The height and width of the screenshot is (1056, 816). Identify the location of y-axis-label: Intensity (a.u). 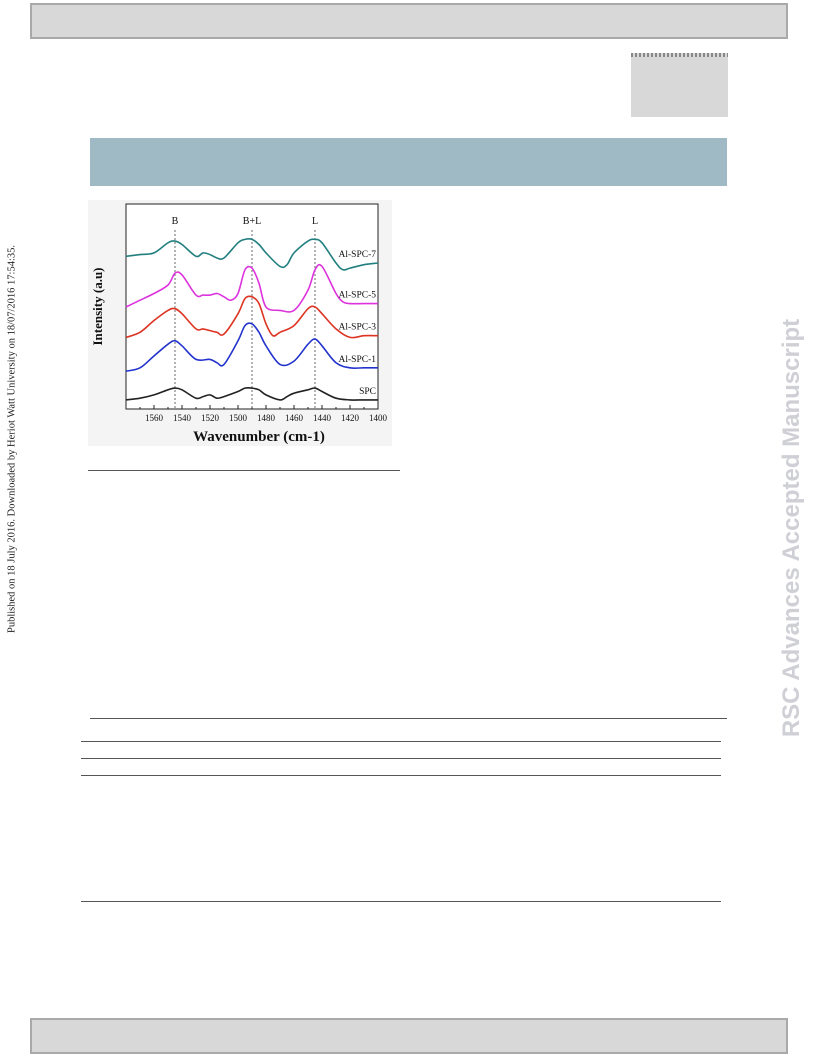
(97, 306).